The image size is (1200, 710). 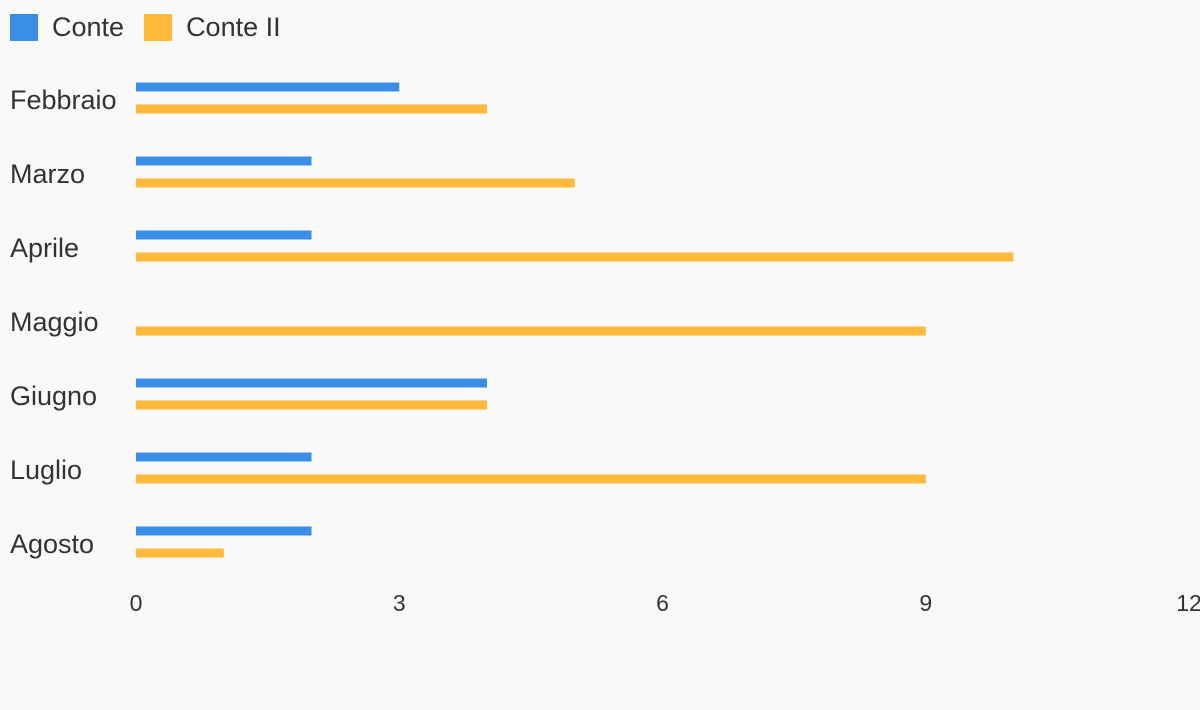 I want to click on category-label-febbraio: Febbraio, so click(x=63, y=100).